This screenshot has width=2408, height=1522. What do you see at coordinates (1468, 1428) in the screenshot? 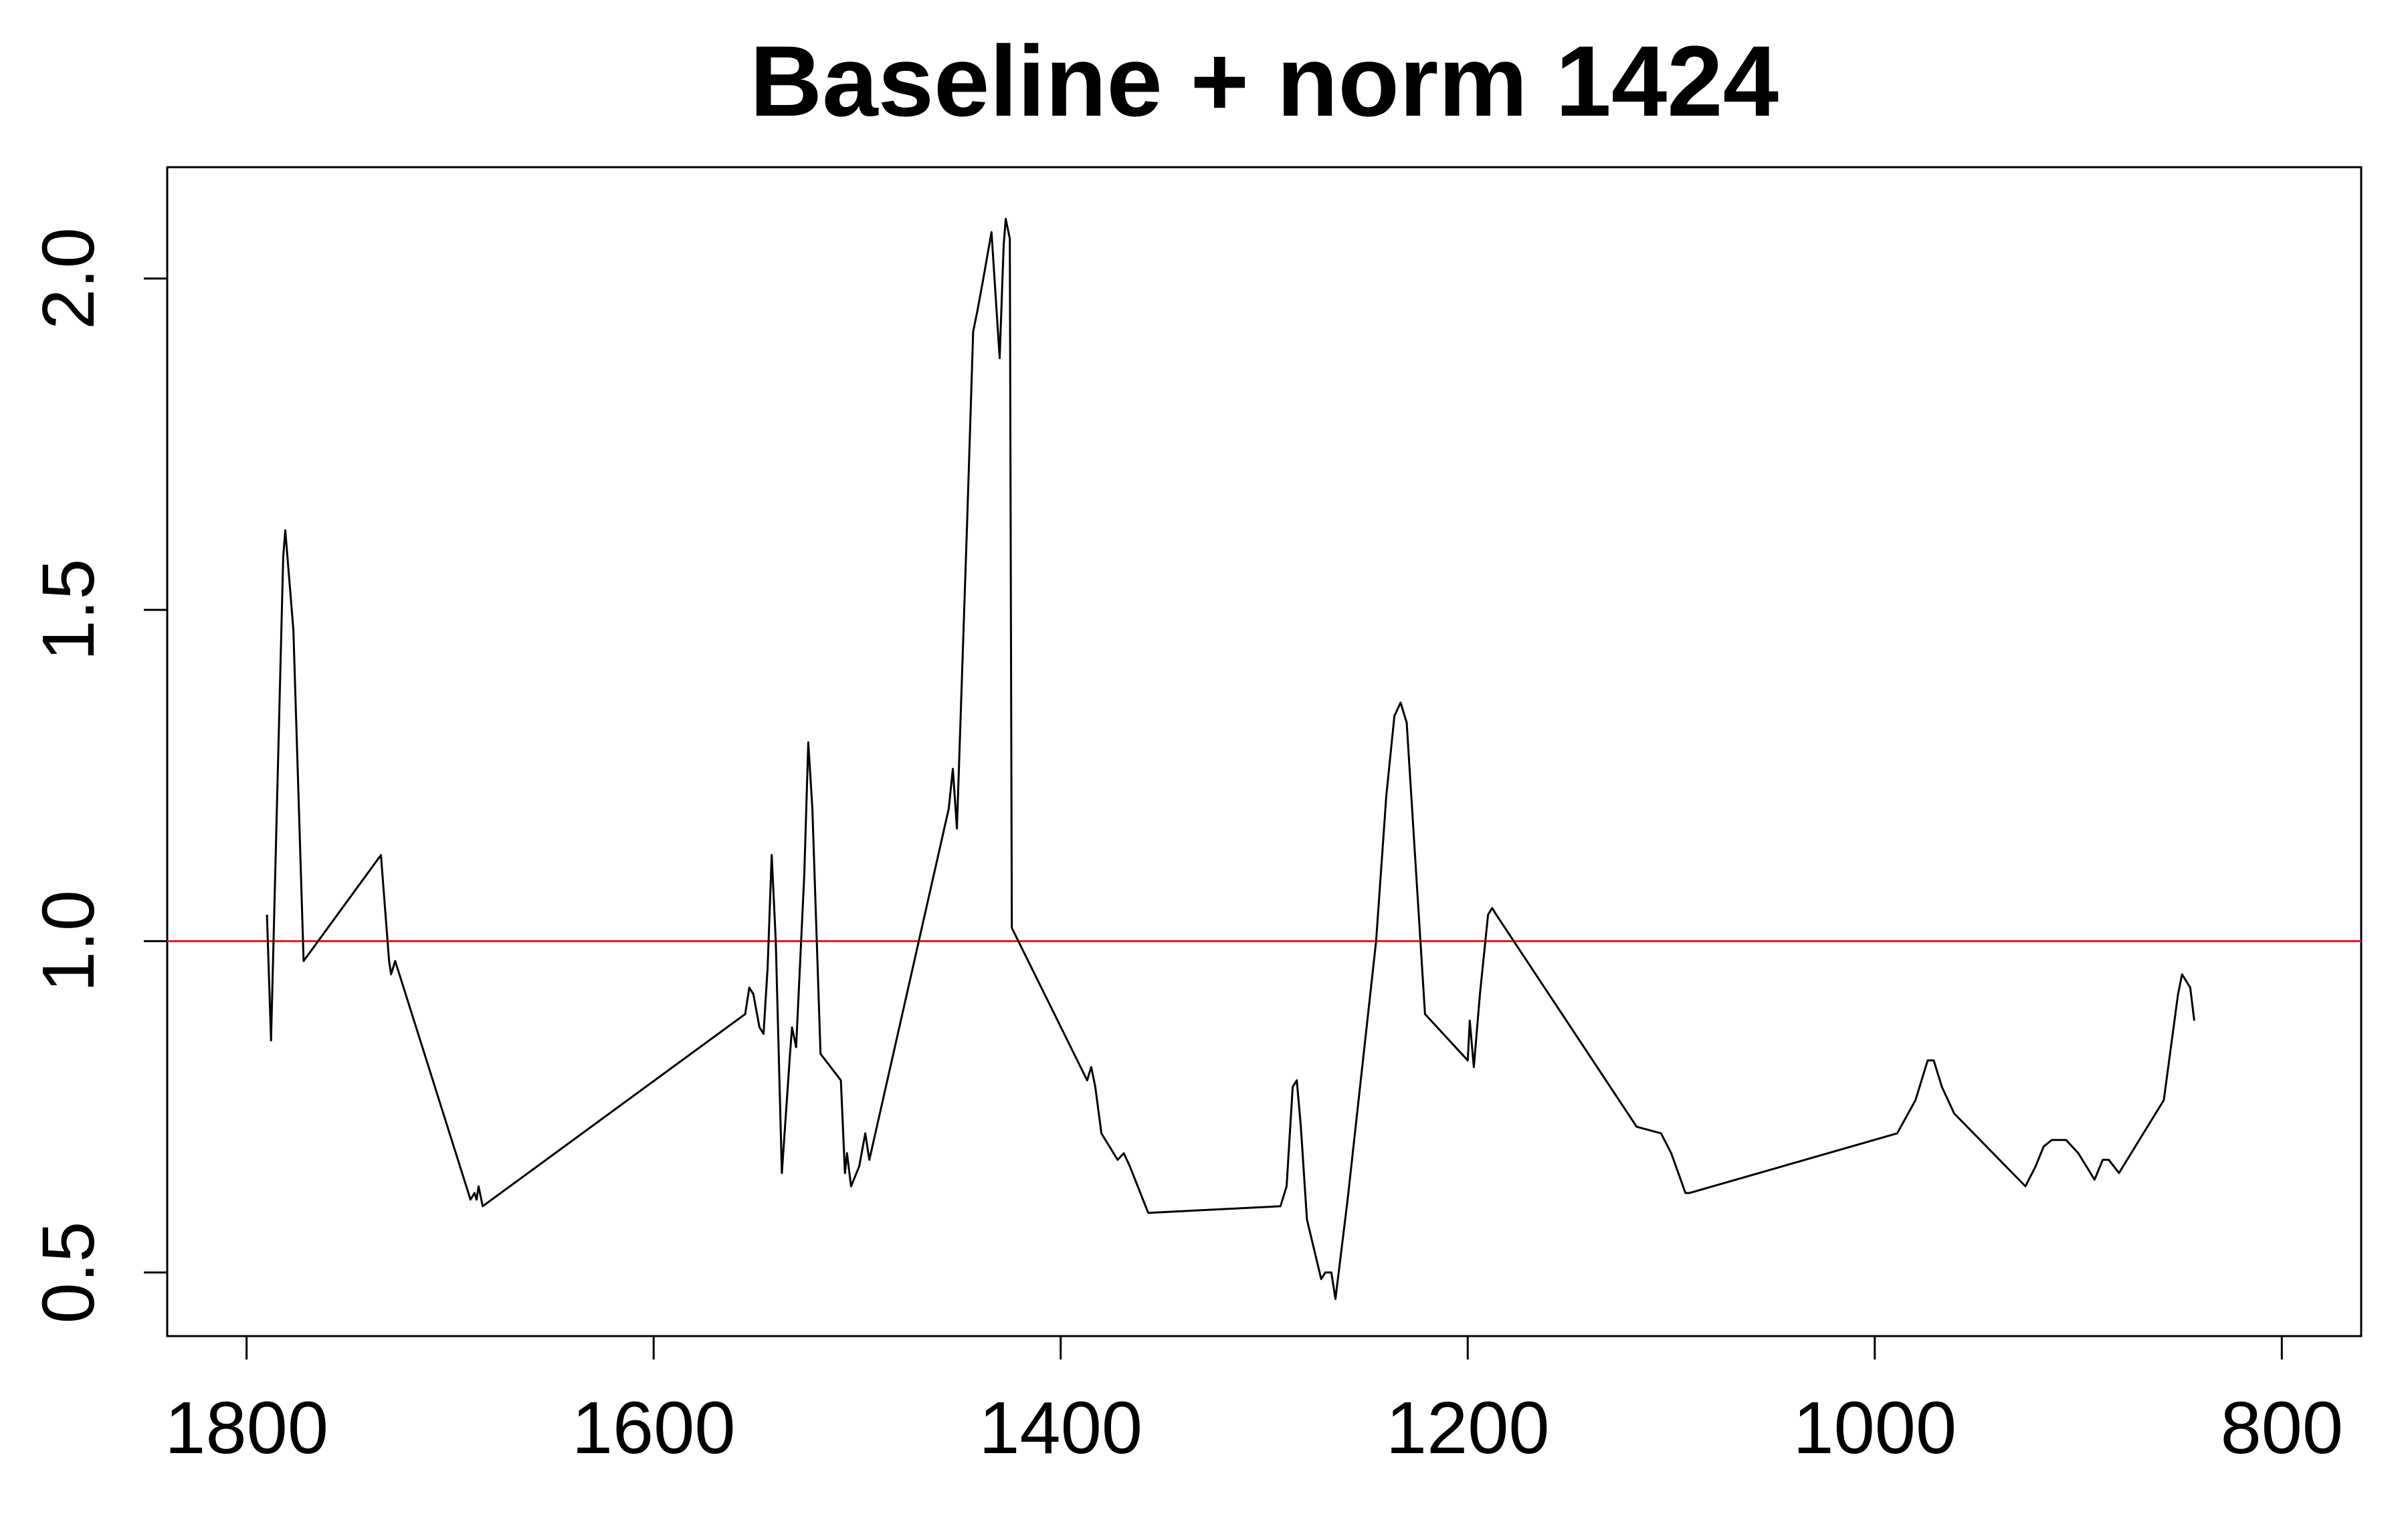
I see `x-tick-label: 1200` at bounding box center [1468, 1428].